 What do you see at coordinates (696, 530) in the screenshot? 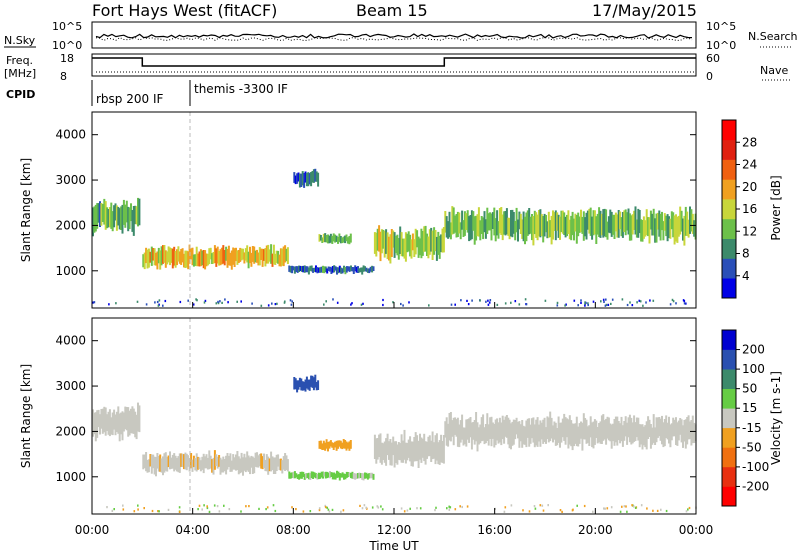
I see `xtick-label: 00:00` at bounding box center [696, 530].